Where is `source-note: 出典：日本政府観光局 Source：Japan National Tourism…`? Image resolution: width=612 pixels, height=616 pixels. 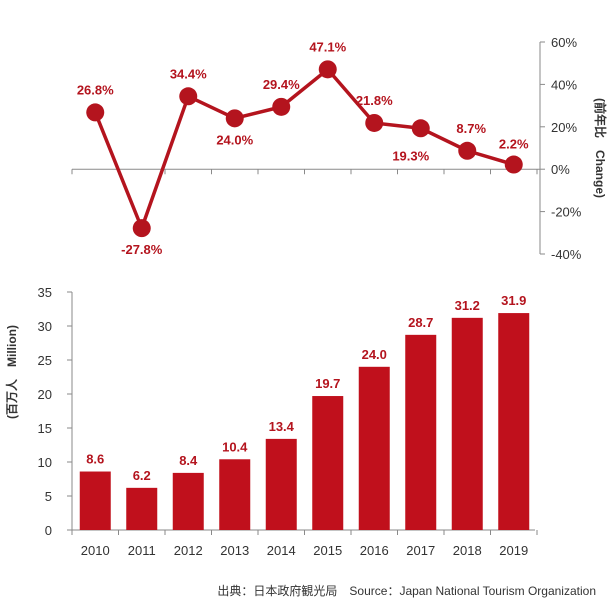
source-note: 出典：日本政府観光局 Source：Japan National Tourism… is located at coordinates (406, 591).